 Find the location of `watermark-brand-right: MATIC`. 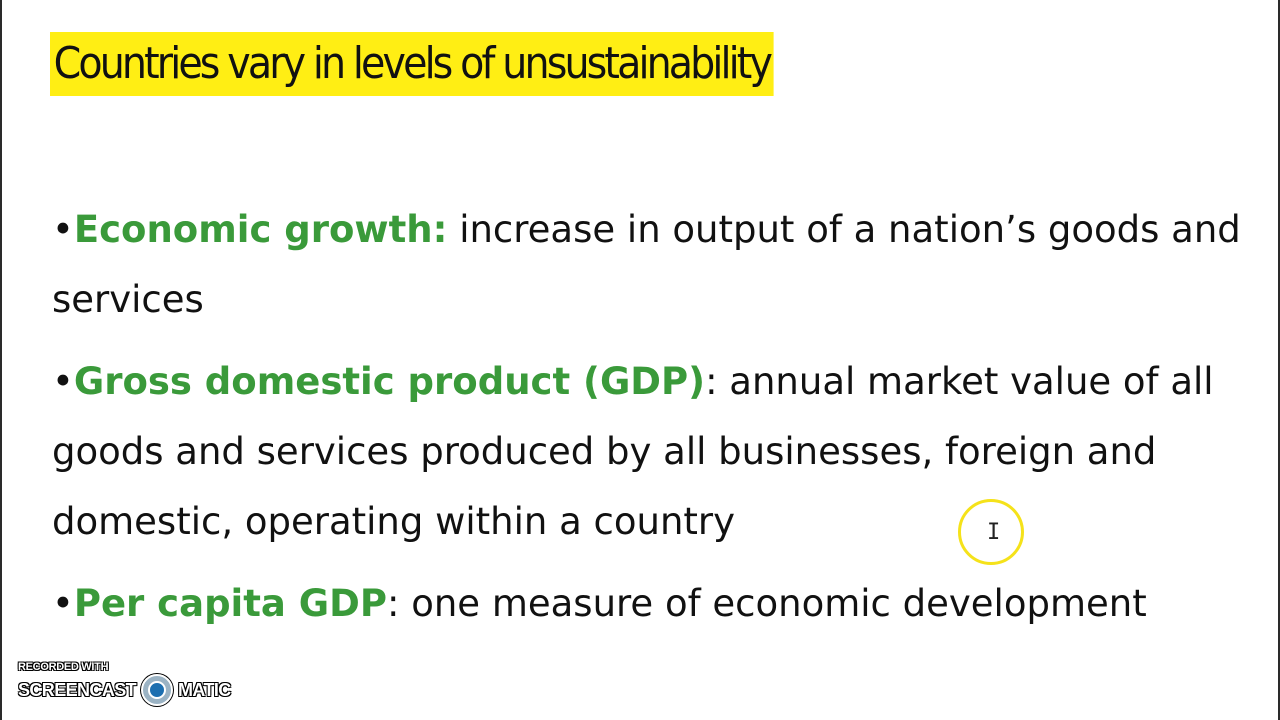

watermark-brand-right: MATIC is located at coordinates (204, 690).